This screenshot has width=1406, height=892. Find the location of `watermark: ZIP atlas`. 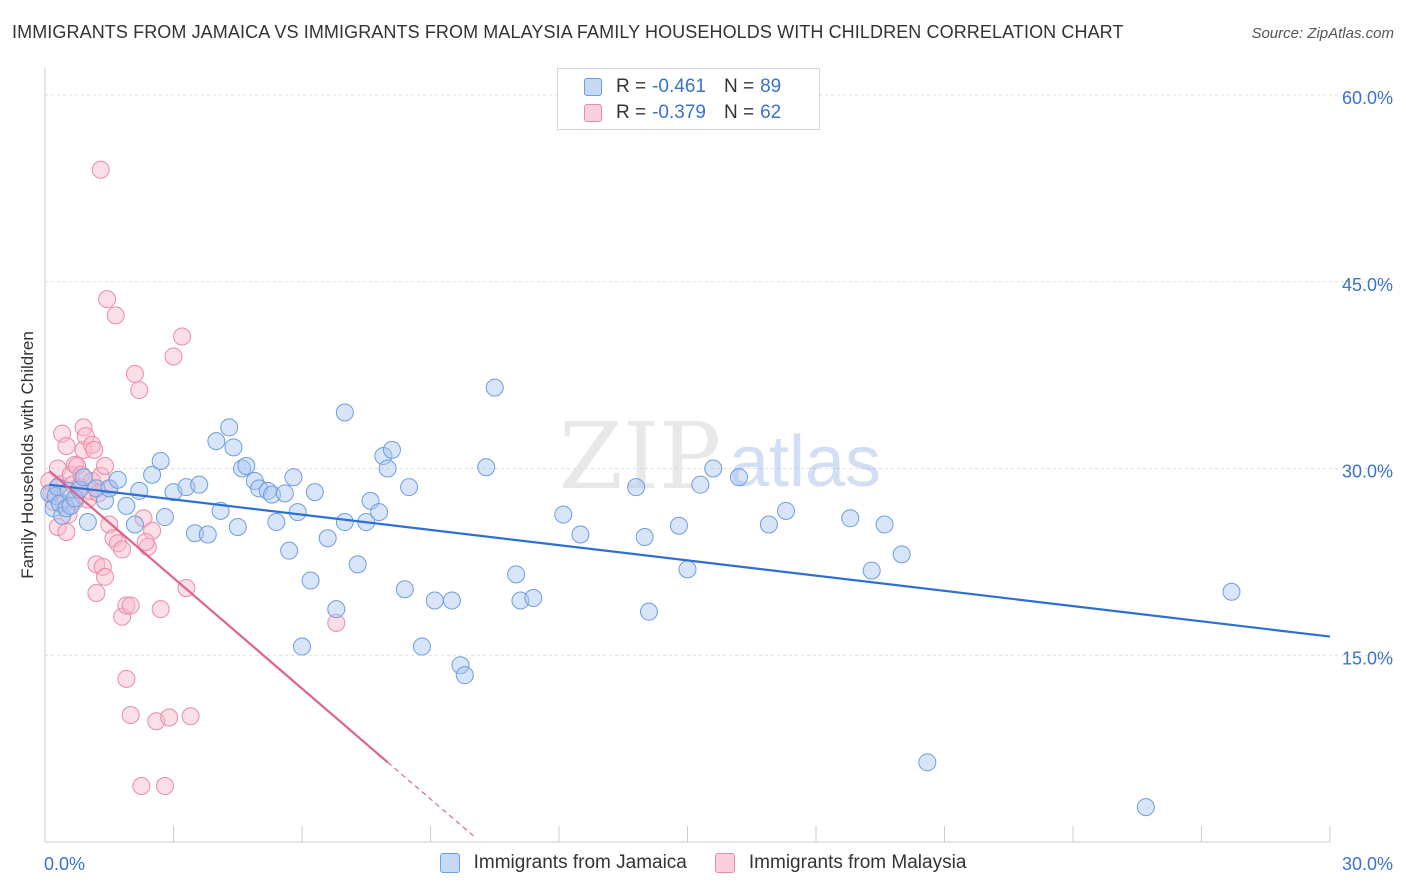

watermark: ZIP atlas is located at coordinates (720, 456).